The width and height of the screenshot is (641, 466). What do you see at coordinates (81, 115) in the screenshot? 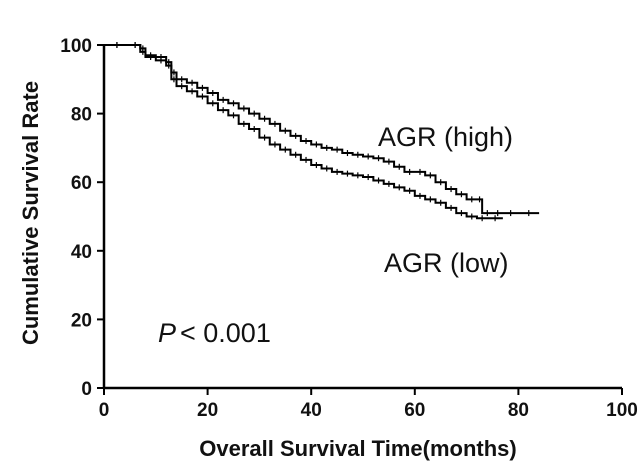
I see `y-tick-label: 80` at bounding box center [81, 115].